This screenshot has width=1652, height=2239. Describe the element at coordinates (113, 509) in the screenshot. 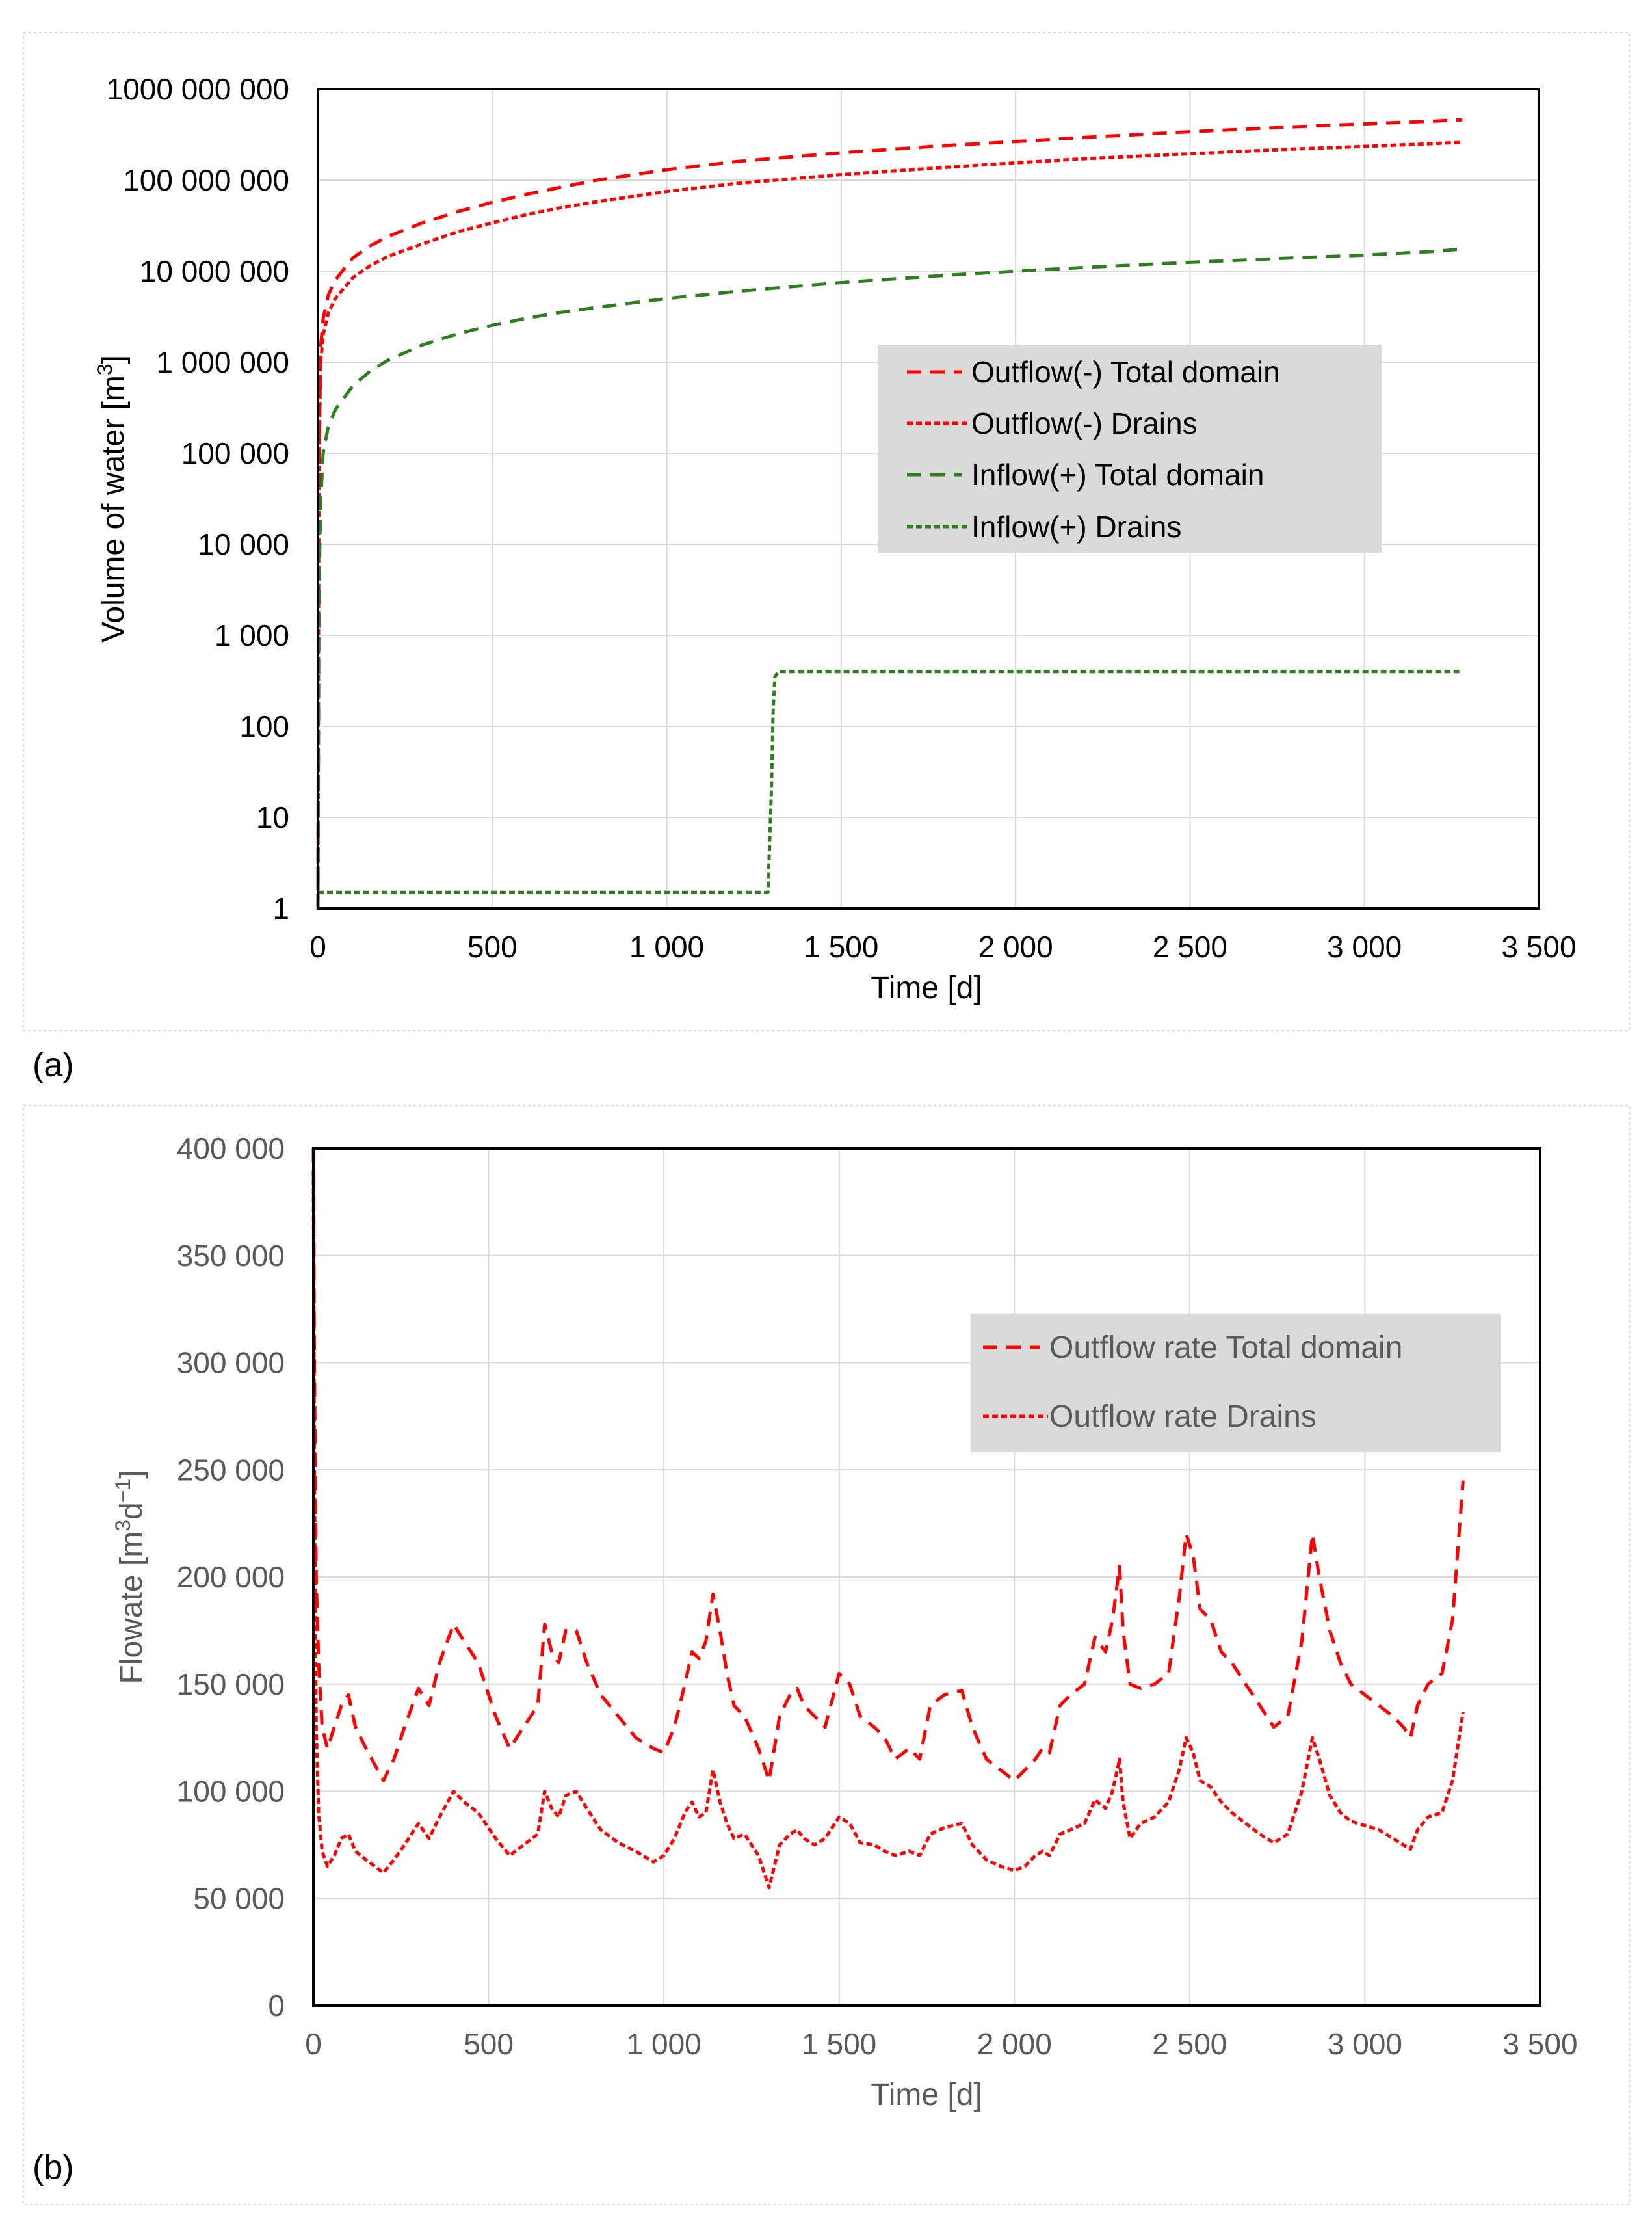

I see `chart-a-y-axis-label-main: Volume of water [m` at that location.